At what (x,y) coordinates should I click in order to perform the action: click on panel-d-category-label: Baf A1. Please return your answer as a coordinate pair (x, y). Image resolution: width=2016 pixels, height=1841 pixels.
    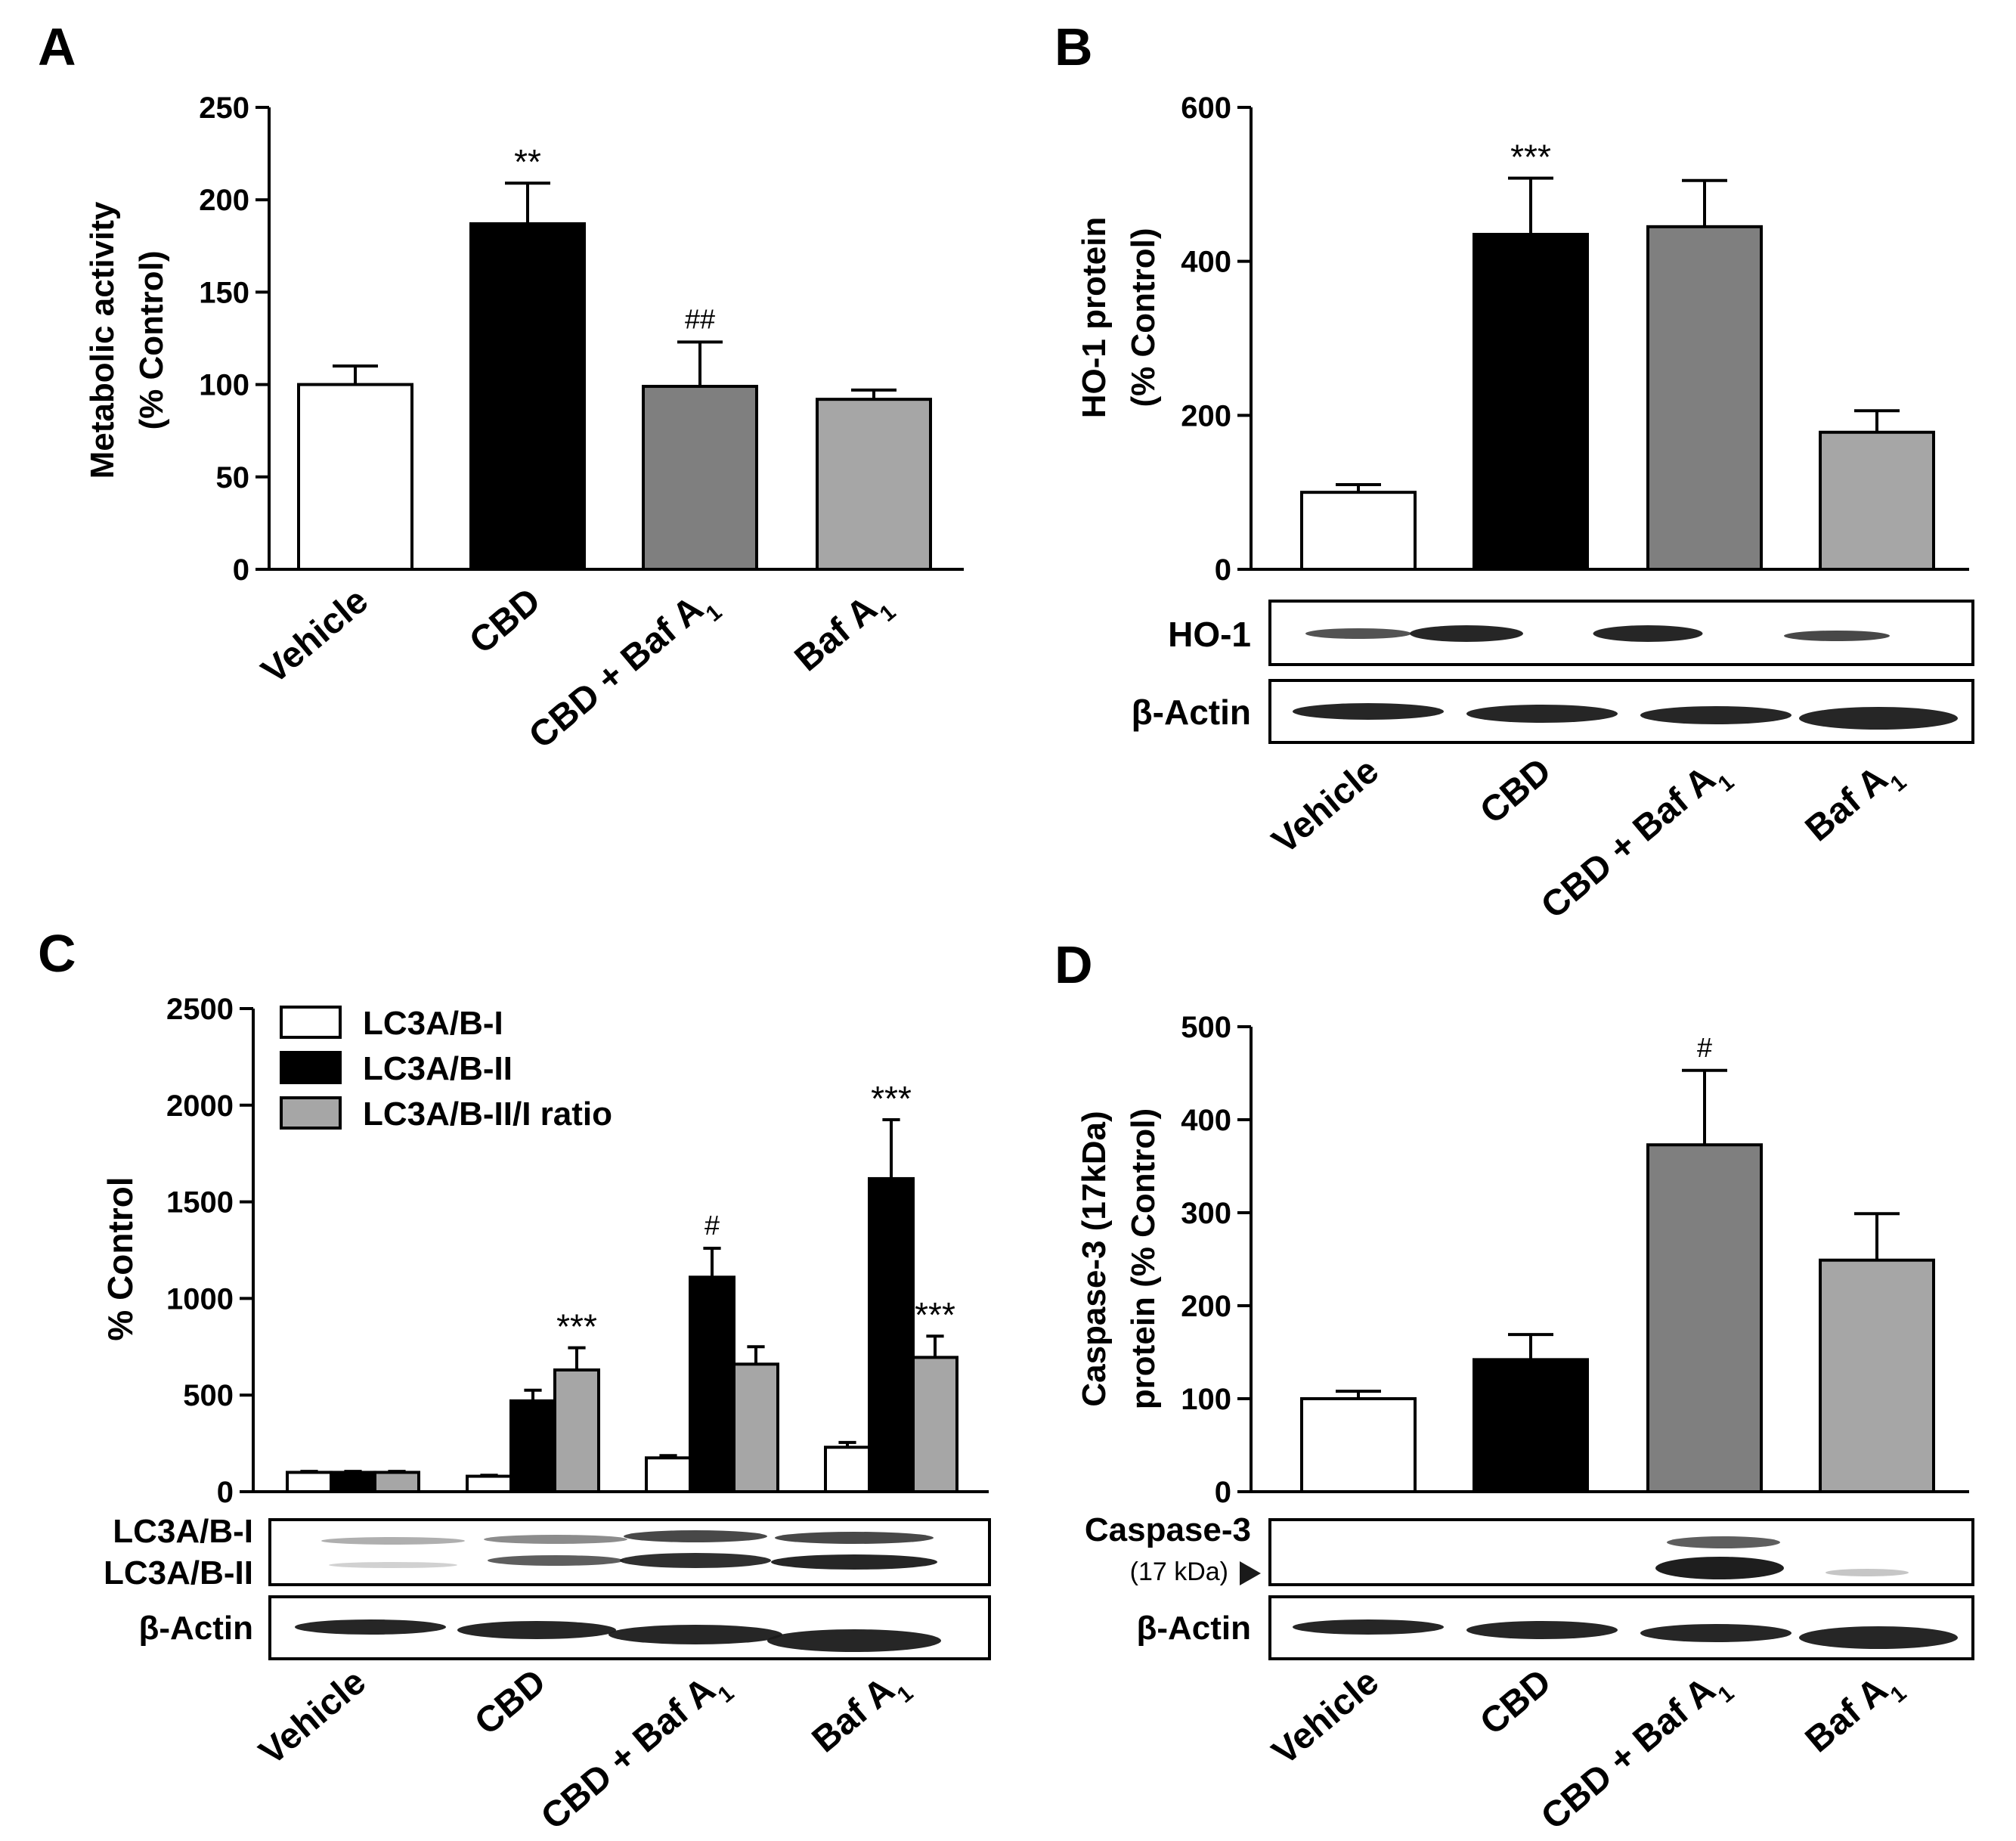
    Looking at the image, I should click on (1854, 1715).